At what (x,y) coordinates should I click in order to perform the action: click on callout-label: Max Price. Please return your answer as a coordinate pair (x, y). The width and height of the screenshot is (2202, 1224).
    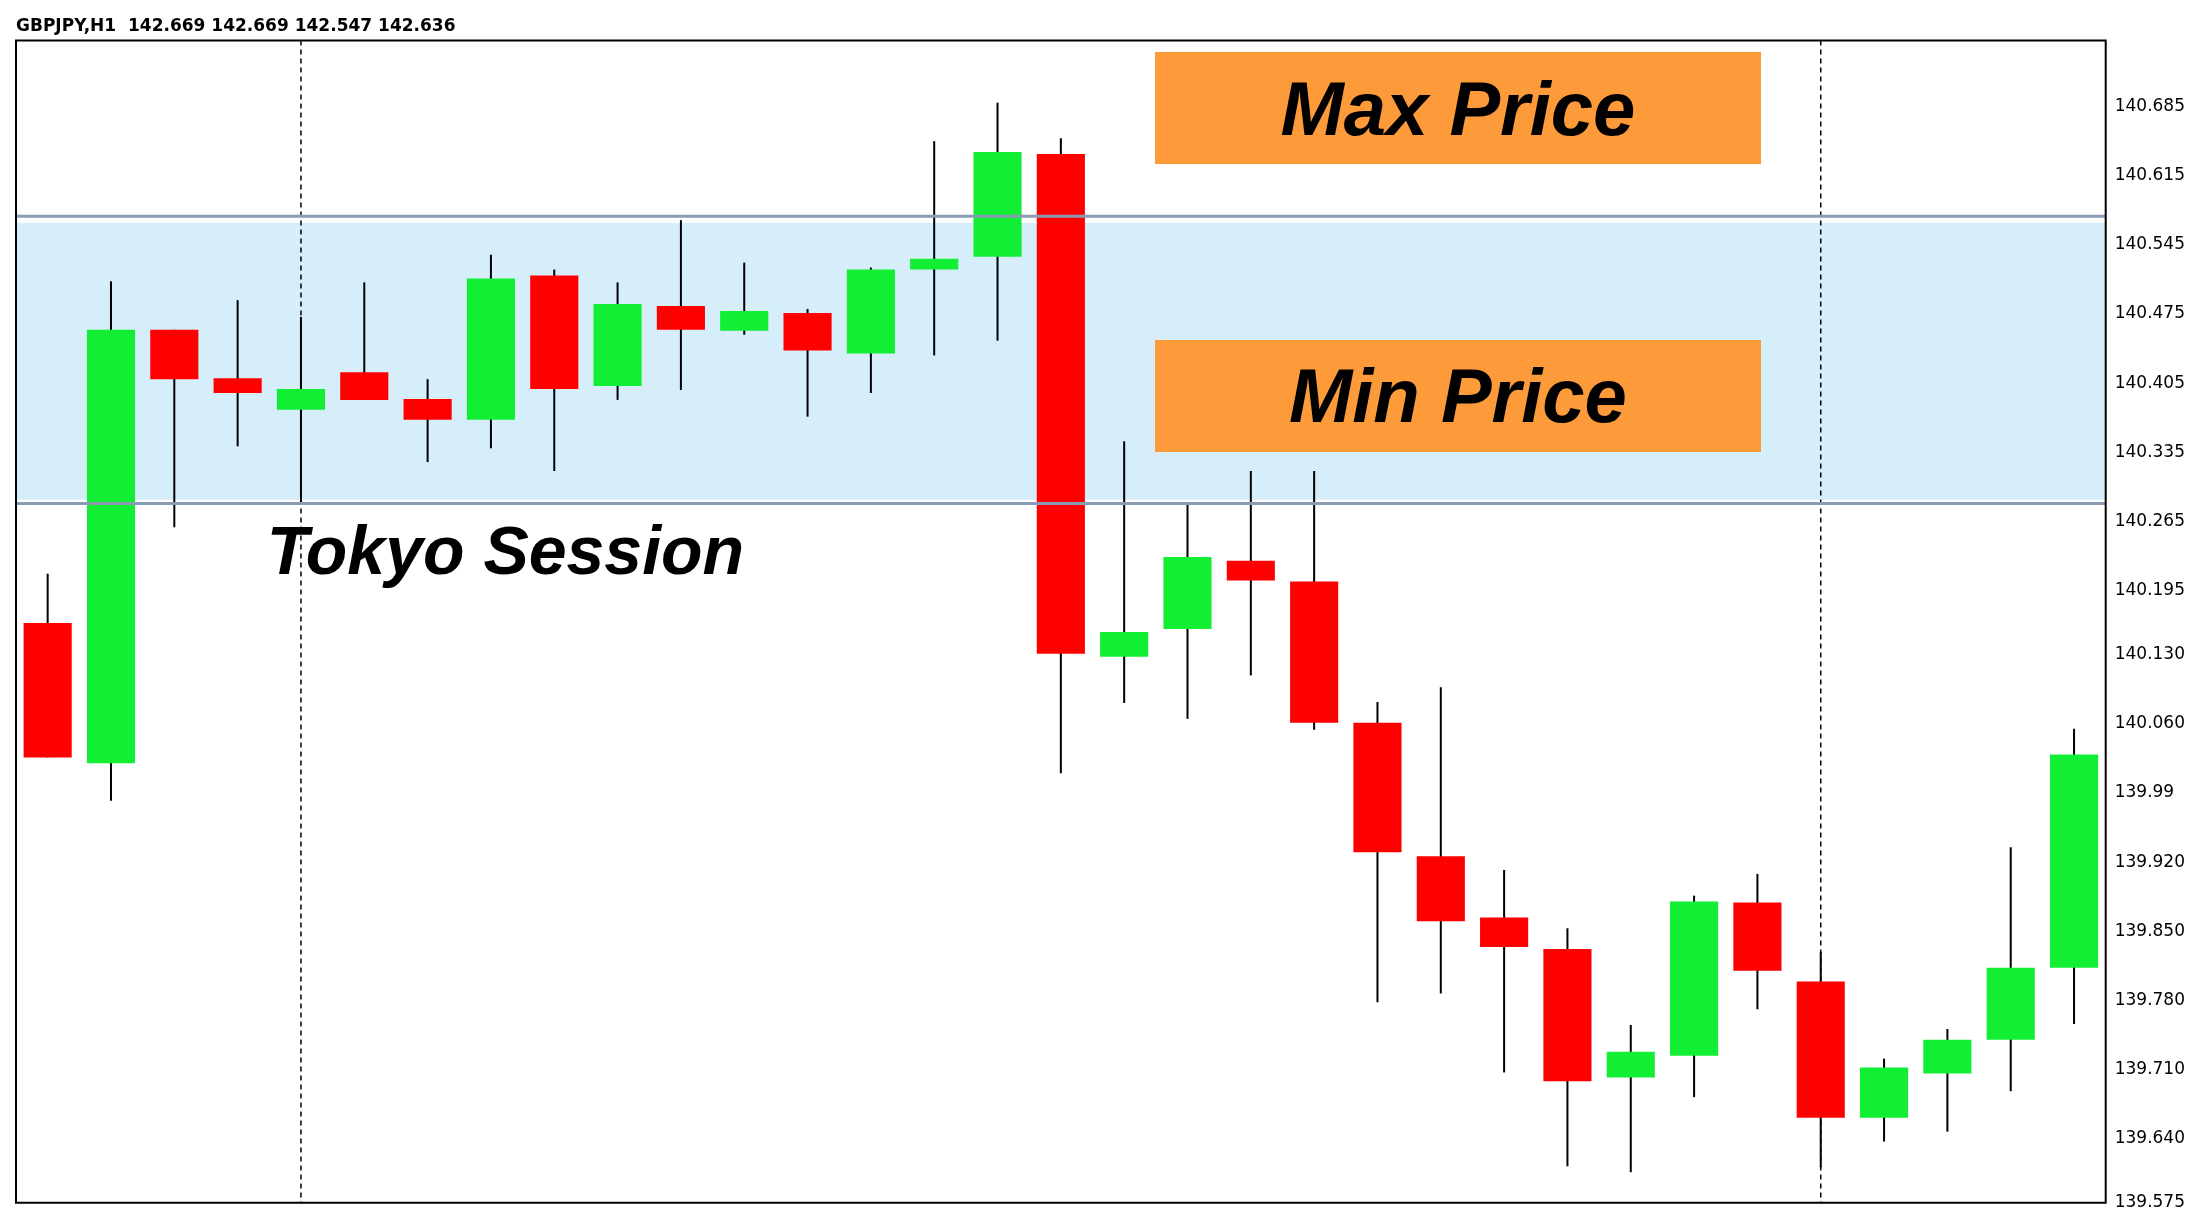
    Looking at the image, I should click on (1457, 108).